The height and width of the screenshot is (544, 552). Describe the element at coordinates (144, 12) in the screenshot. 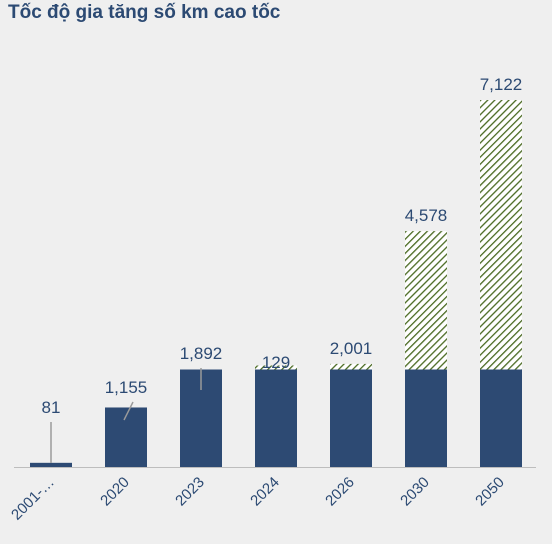

I see `chart-title: Tốc độ gia tăng số km cao tốc` at that location.